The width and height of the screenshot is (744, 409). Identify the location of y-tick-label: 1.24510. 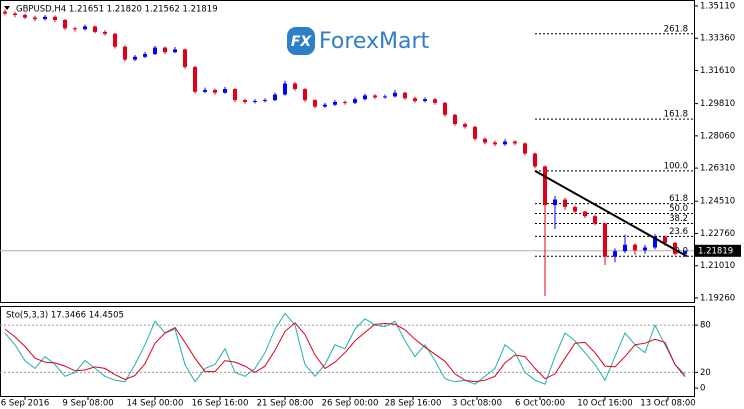
(717, 202).